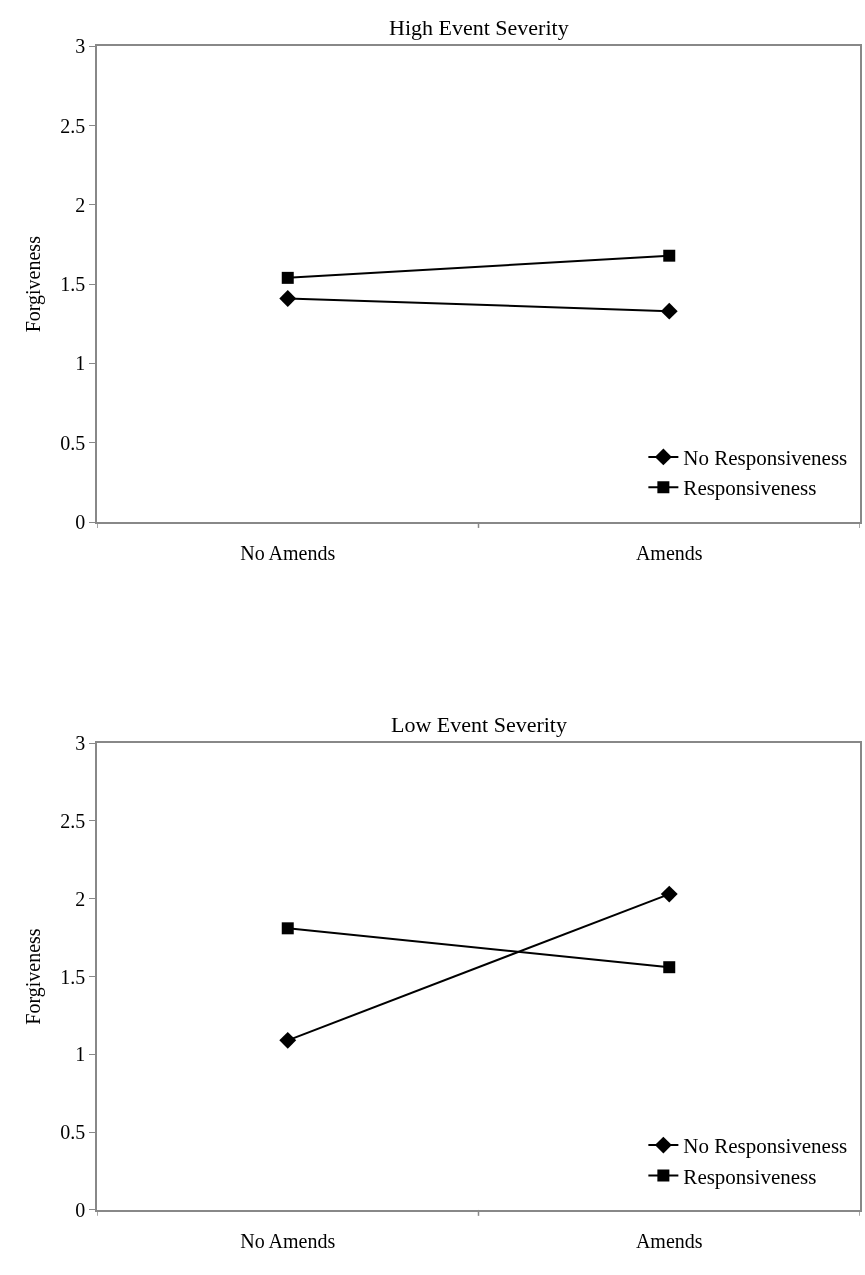  Describe the element at coordinates (479, 724) in the screenshot. I see `chart-title: Low Event Severity` at that location.